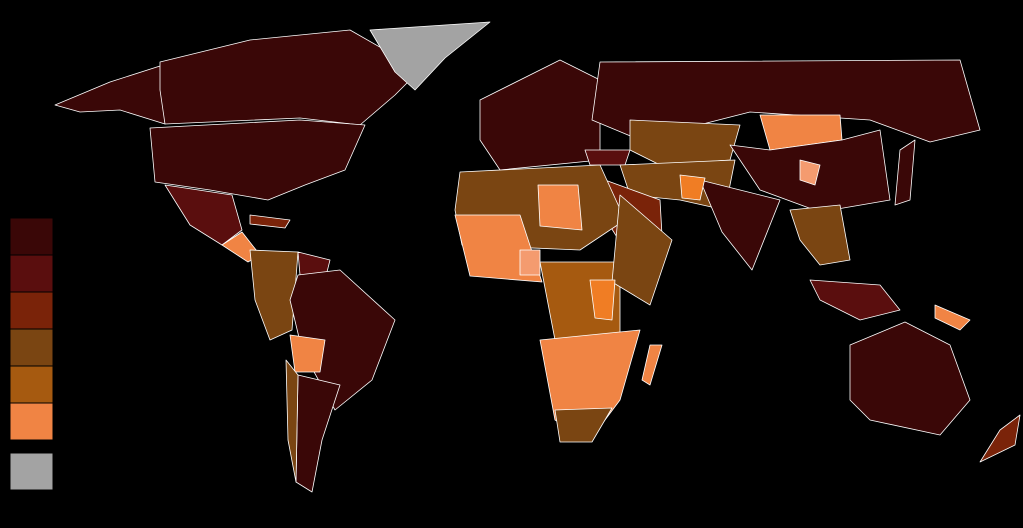 The width and height of the screenshot is (1023, 528). Describe the element at coordinates (560, 207) in the screenshot. I see `libya` at that location.